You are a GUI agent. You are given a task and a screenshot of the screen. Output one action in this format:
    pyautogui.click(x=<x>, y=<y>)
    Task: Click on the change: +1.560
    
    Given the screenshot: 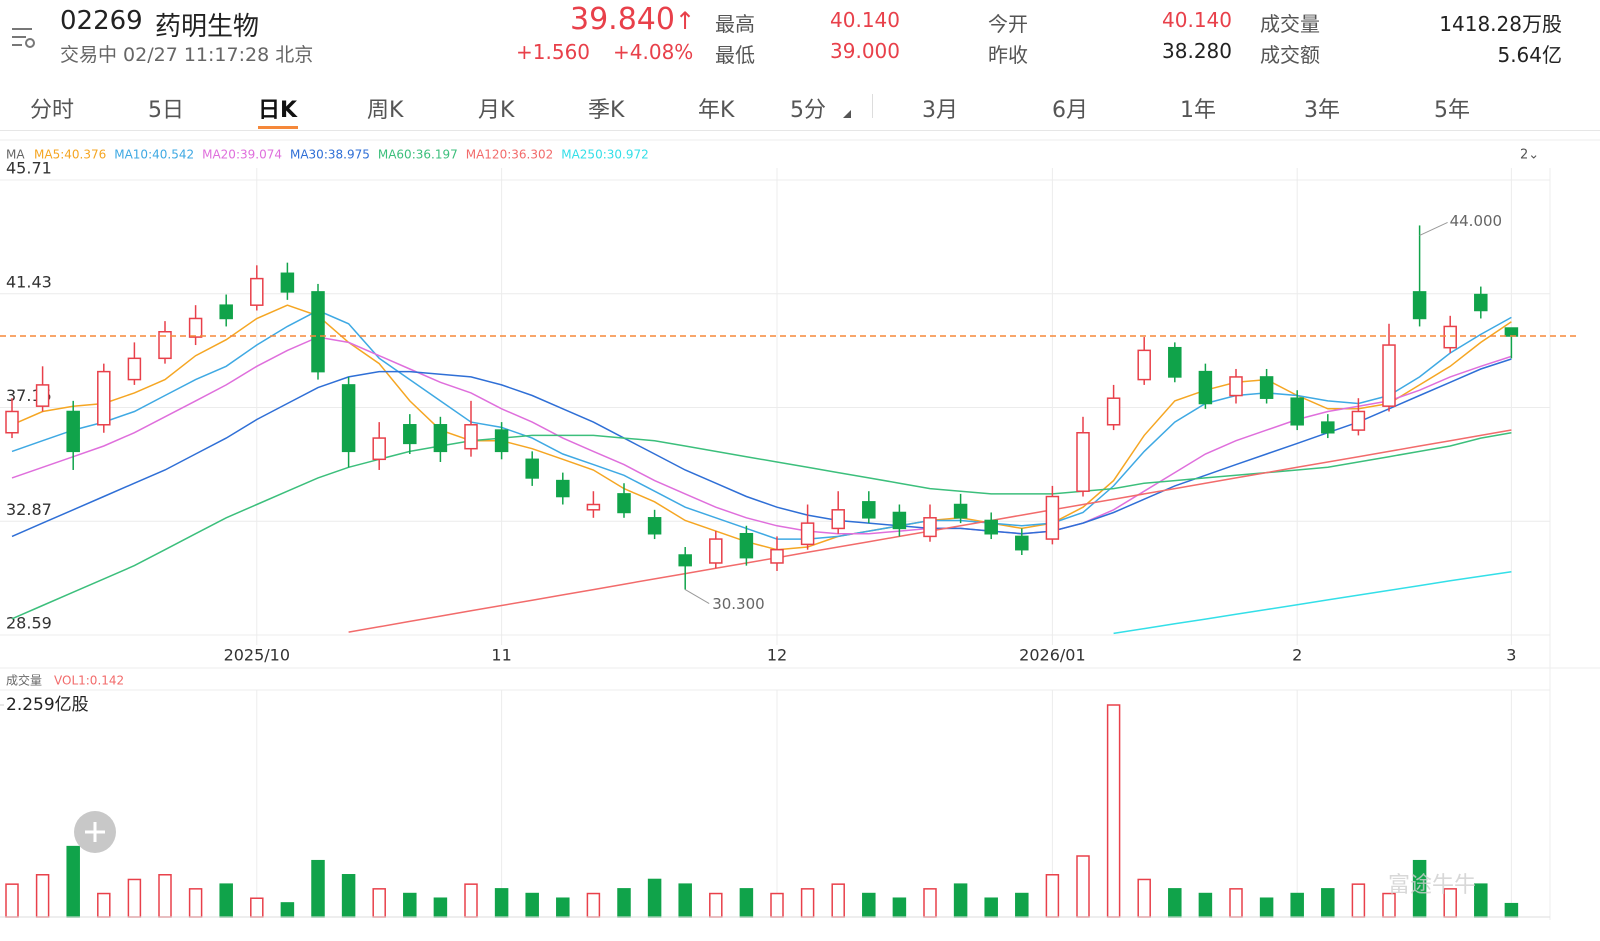 What is the action you would take?
    pyautogui.click(x=553, y=52)
    